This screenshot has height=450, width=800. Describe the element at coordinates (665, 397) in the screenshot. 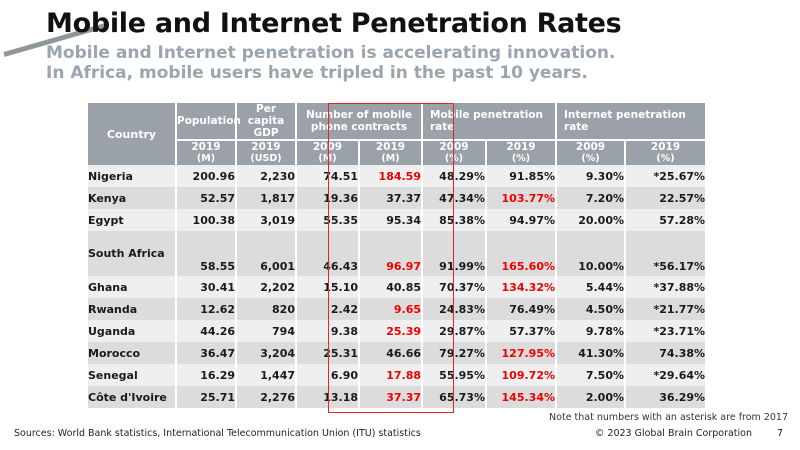

I see `cell-value: 36.29%` at that location.